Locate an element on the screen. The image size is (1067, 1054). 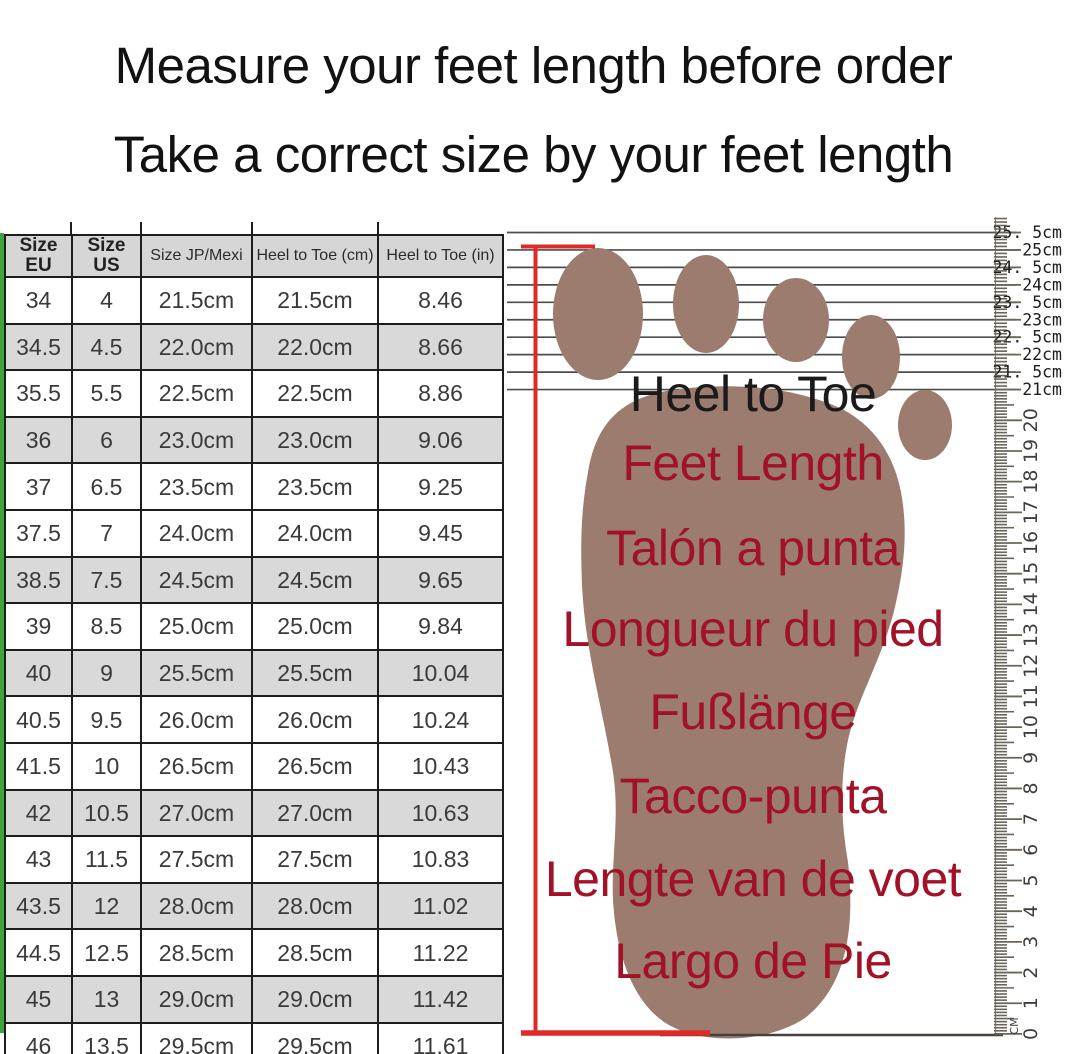
table-row: 44.5 12.5 28.5cm 28.5cm 11.22 is located at coordinates (254, 952).